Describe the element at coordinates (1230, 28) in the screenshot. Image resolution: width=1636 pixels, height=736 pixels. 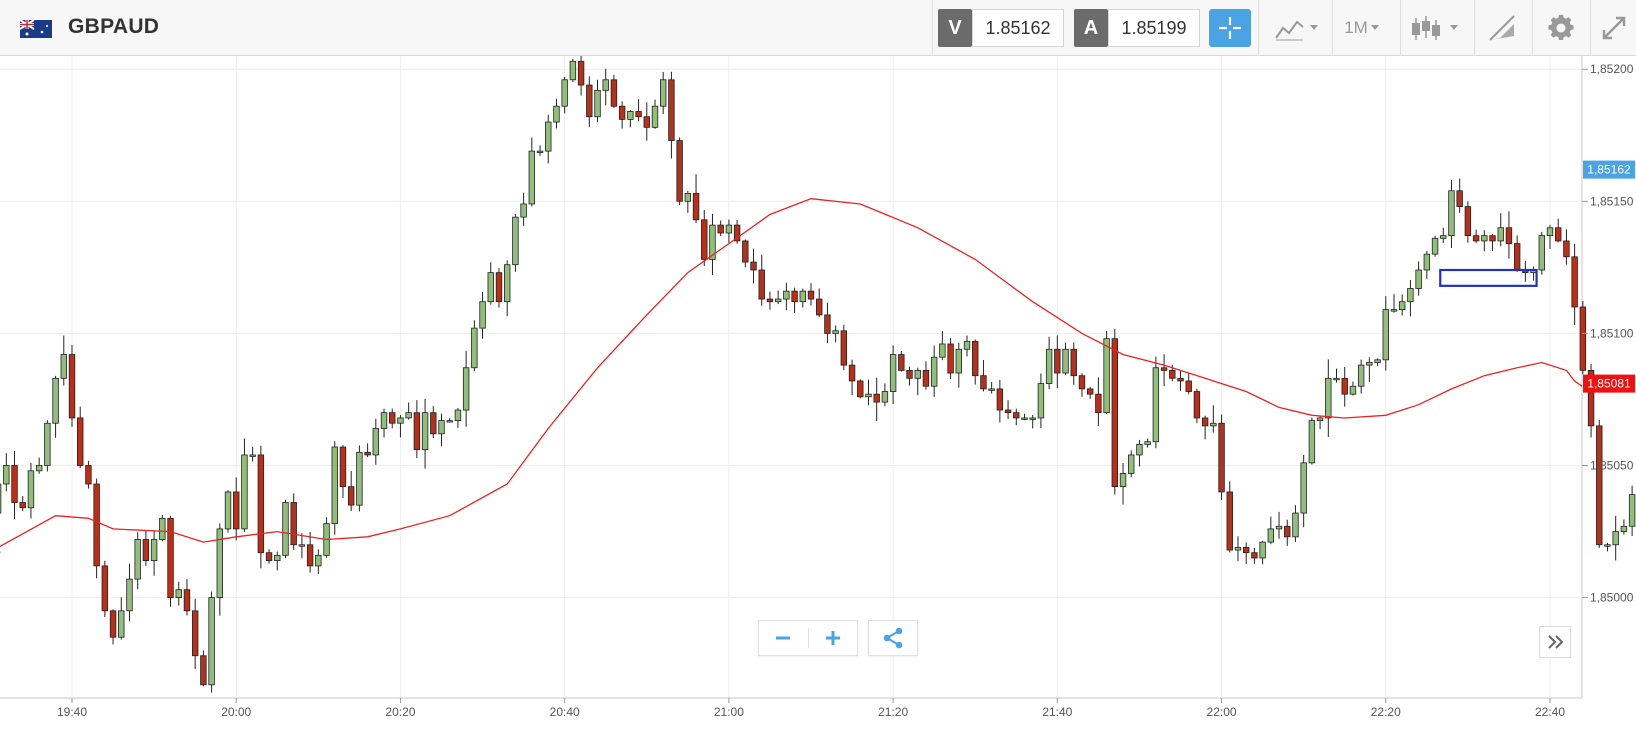
I see `crosshair-button` at that location.